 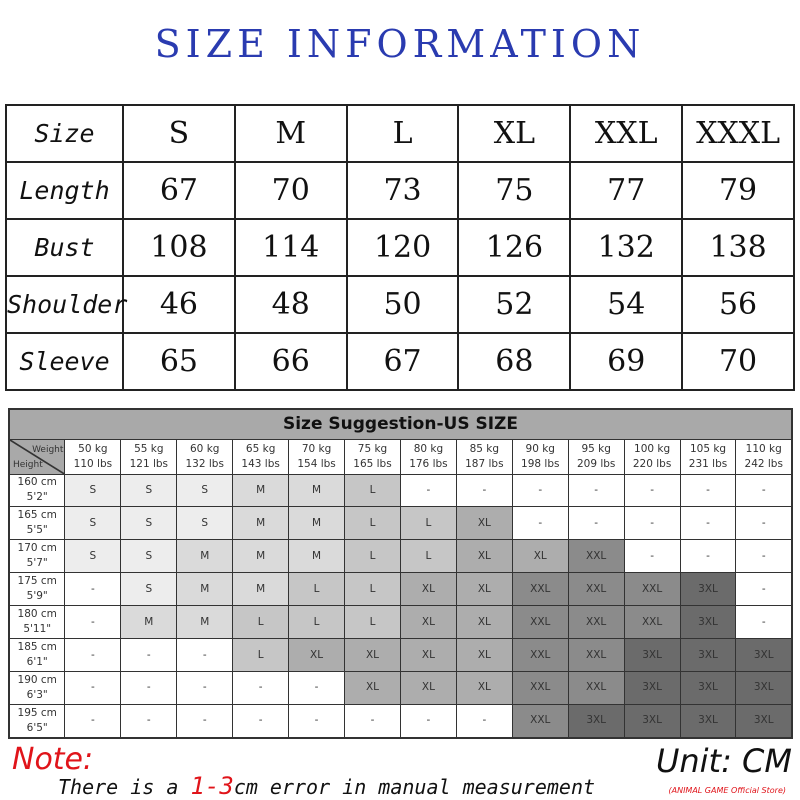 I want to click on weight-lbs: 220 lbs, so click(x=652, y=463).